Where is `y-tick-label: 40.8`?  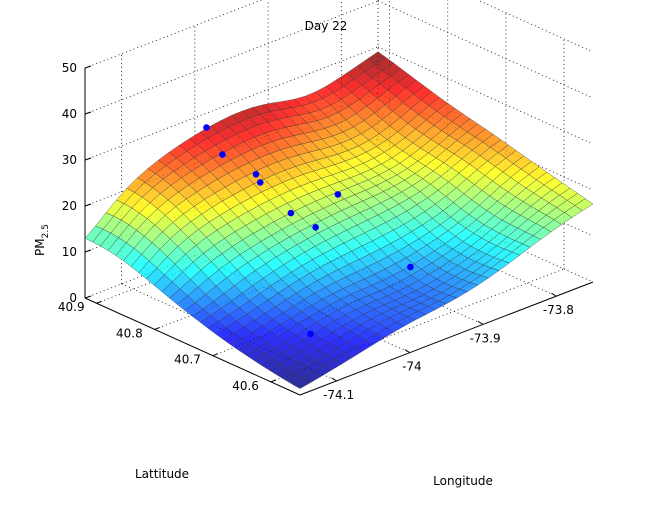 y-tick-label: 40.8 is located at coordinates (129, 333).